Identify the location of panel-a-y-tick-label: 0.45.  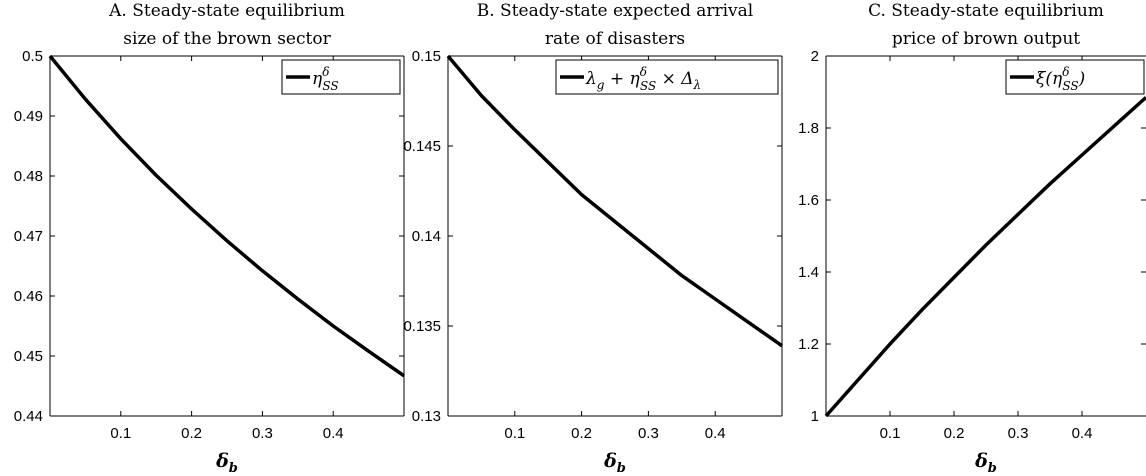
(28, 356).